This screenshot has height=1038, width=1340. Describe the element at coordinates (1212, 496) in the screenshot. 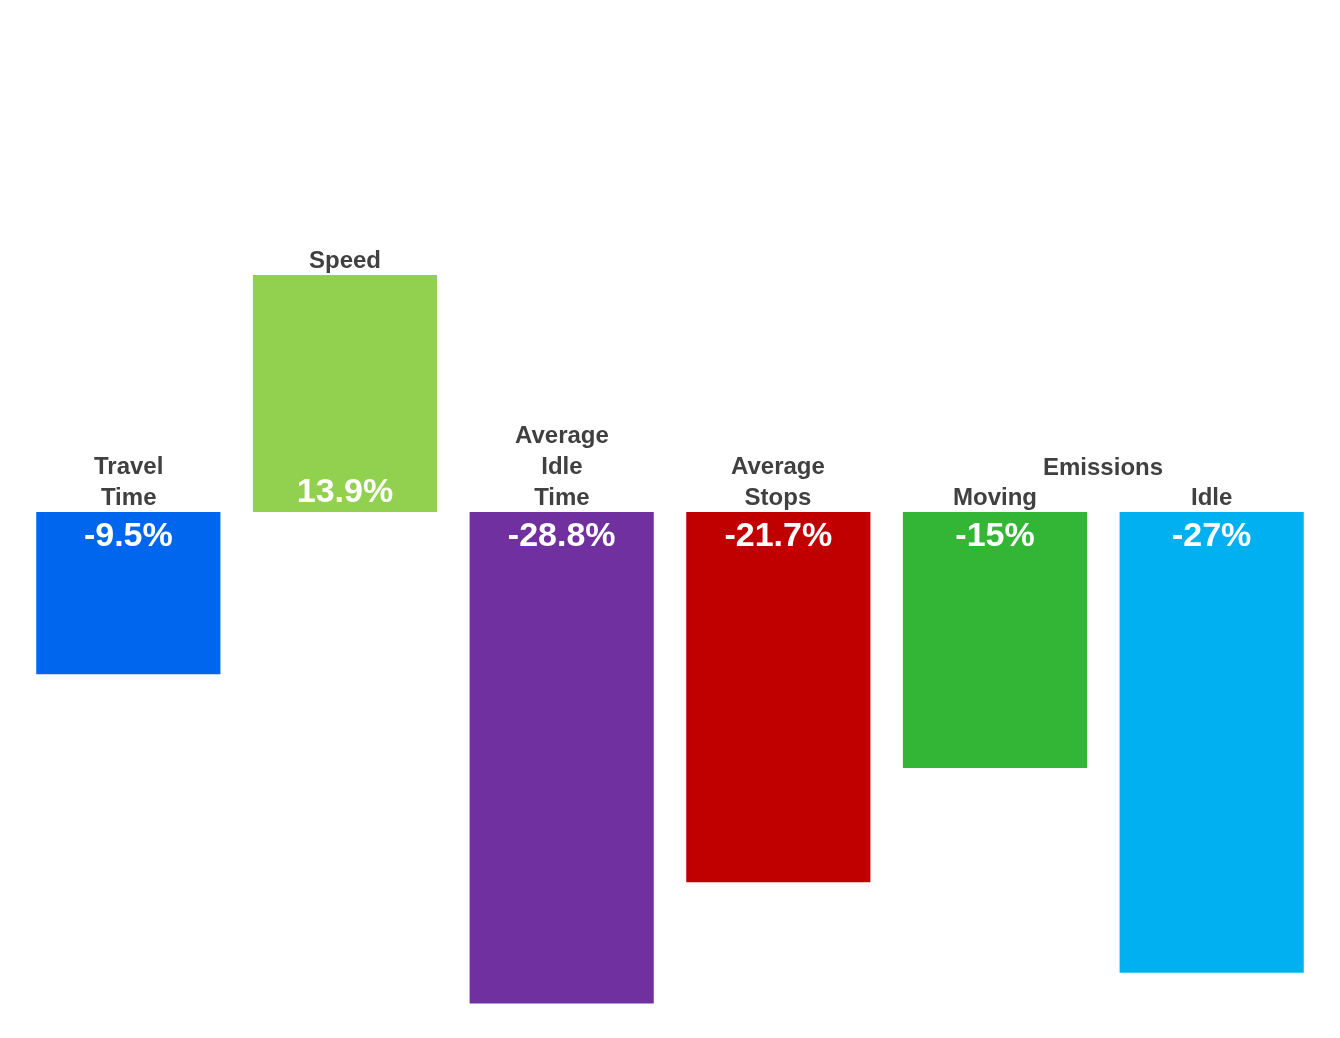

I see `x-tick-label: Idle` at that location.